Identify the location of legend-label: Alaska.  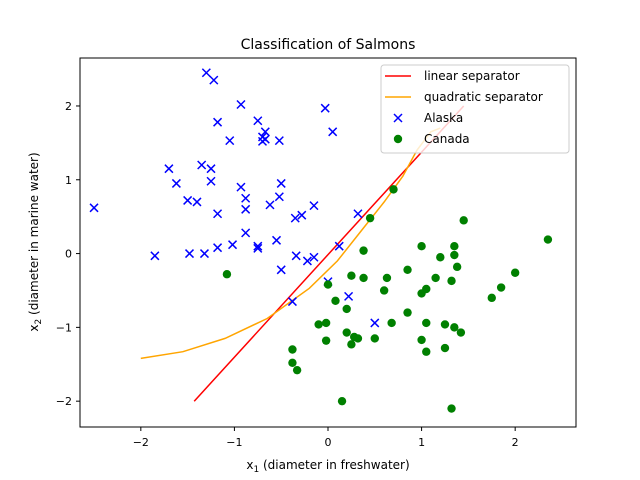
(443, 118).